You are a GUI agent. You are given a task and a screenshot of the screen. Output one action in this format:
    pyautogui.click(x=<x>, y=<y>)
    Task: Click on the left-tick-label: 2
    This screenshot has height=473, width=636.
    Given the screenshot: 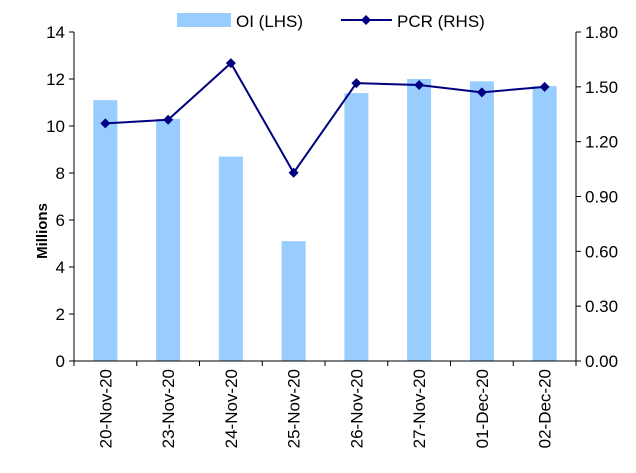 What is the action you would take?
    pyautogui.click(x=60, y=314)
    